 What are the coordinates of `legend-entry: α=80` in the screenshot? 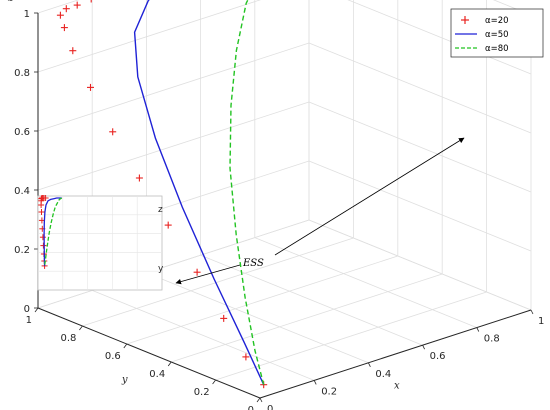 It's located at (482, 49).